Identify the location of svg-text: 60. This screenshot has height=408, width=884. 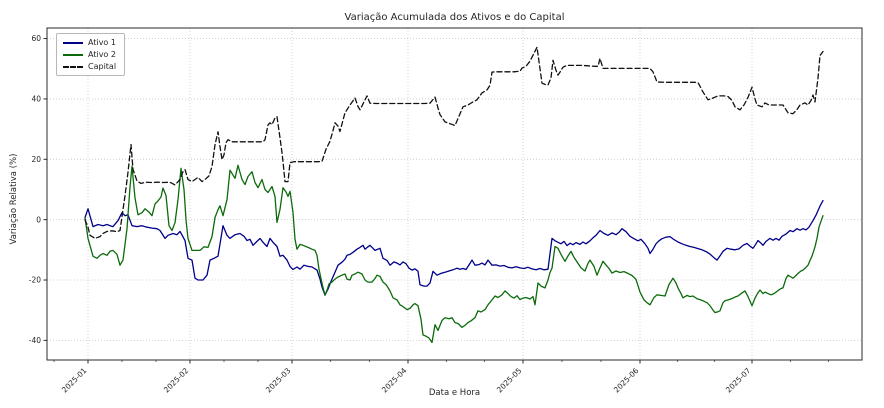
(36, 38).